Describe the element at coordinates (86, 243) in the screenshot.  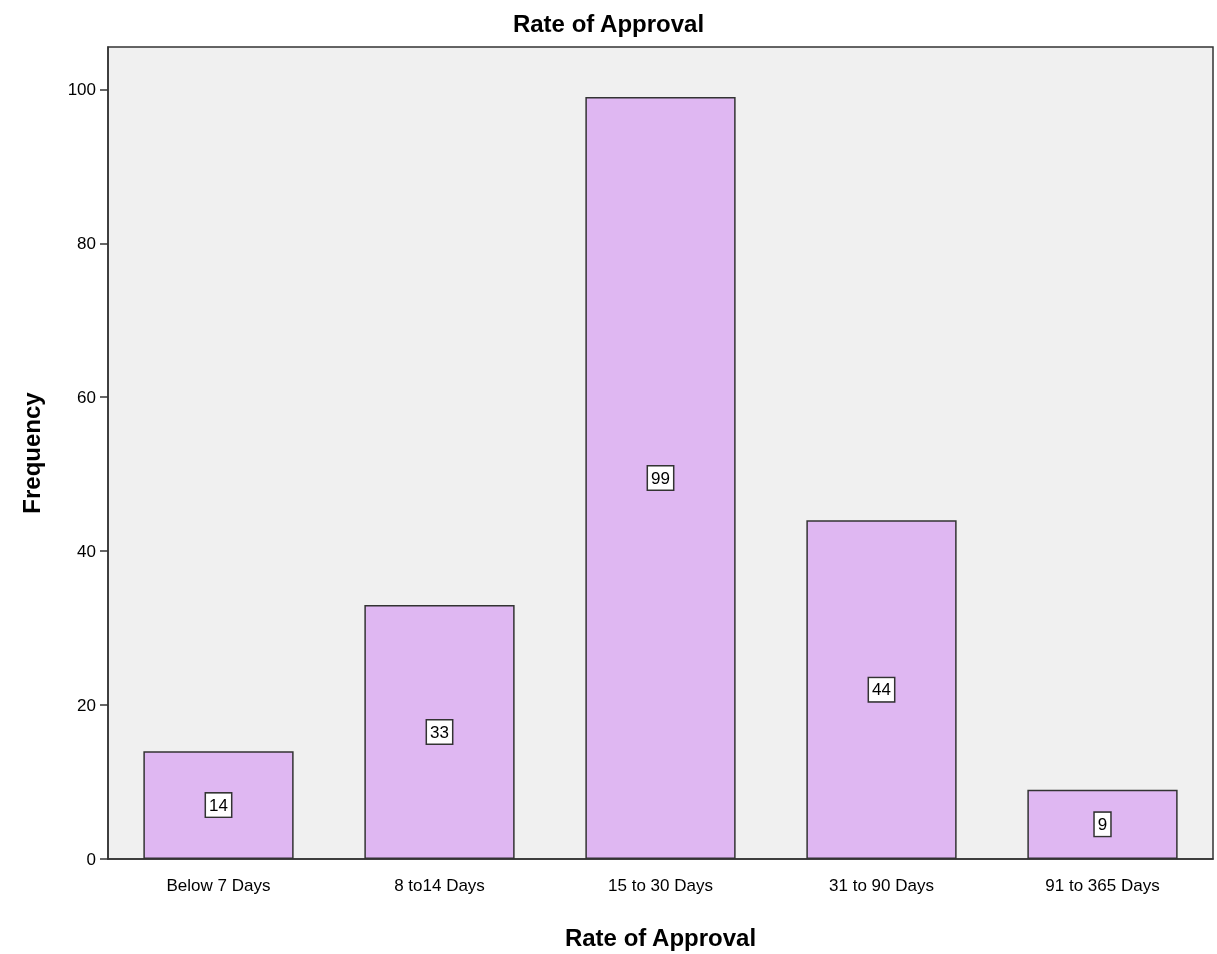
I see `y-tick-label: 80` at that location.